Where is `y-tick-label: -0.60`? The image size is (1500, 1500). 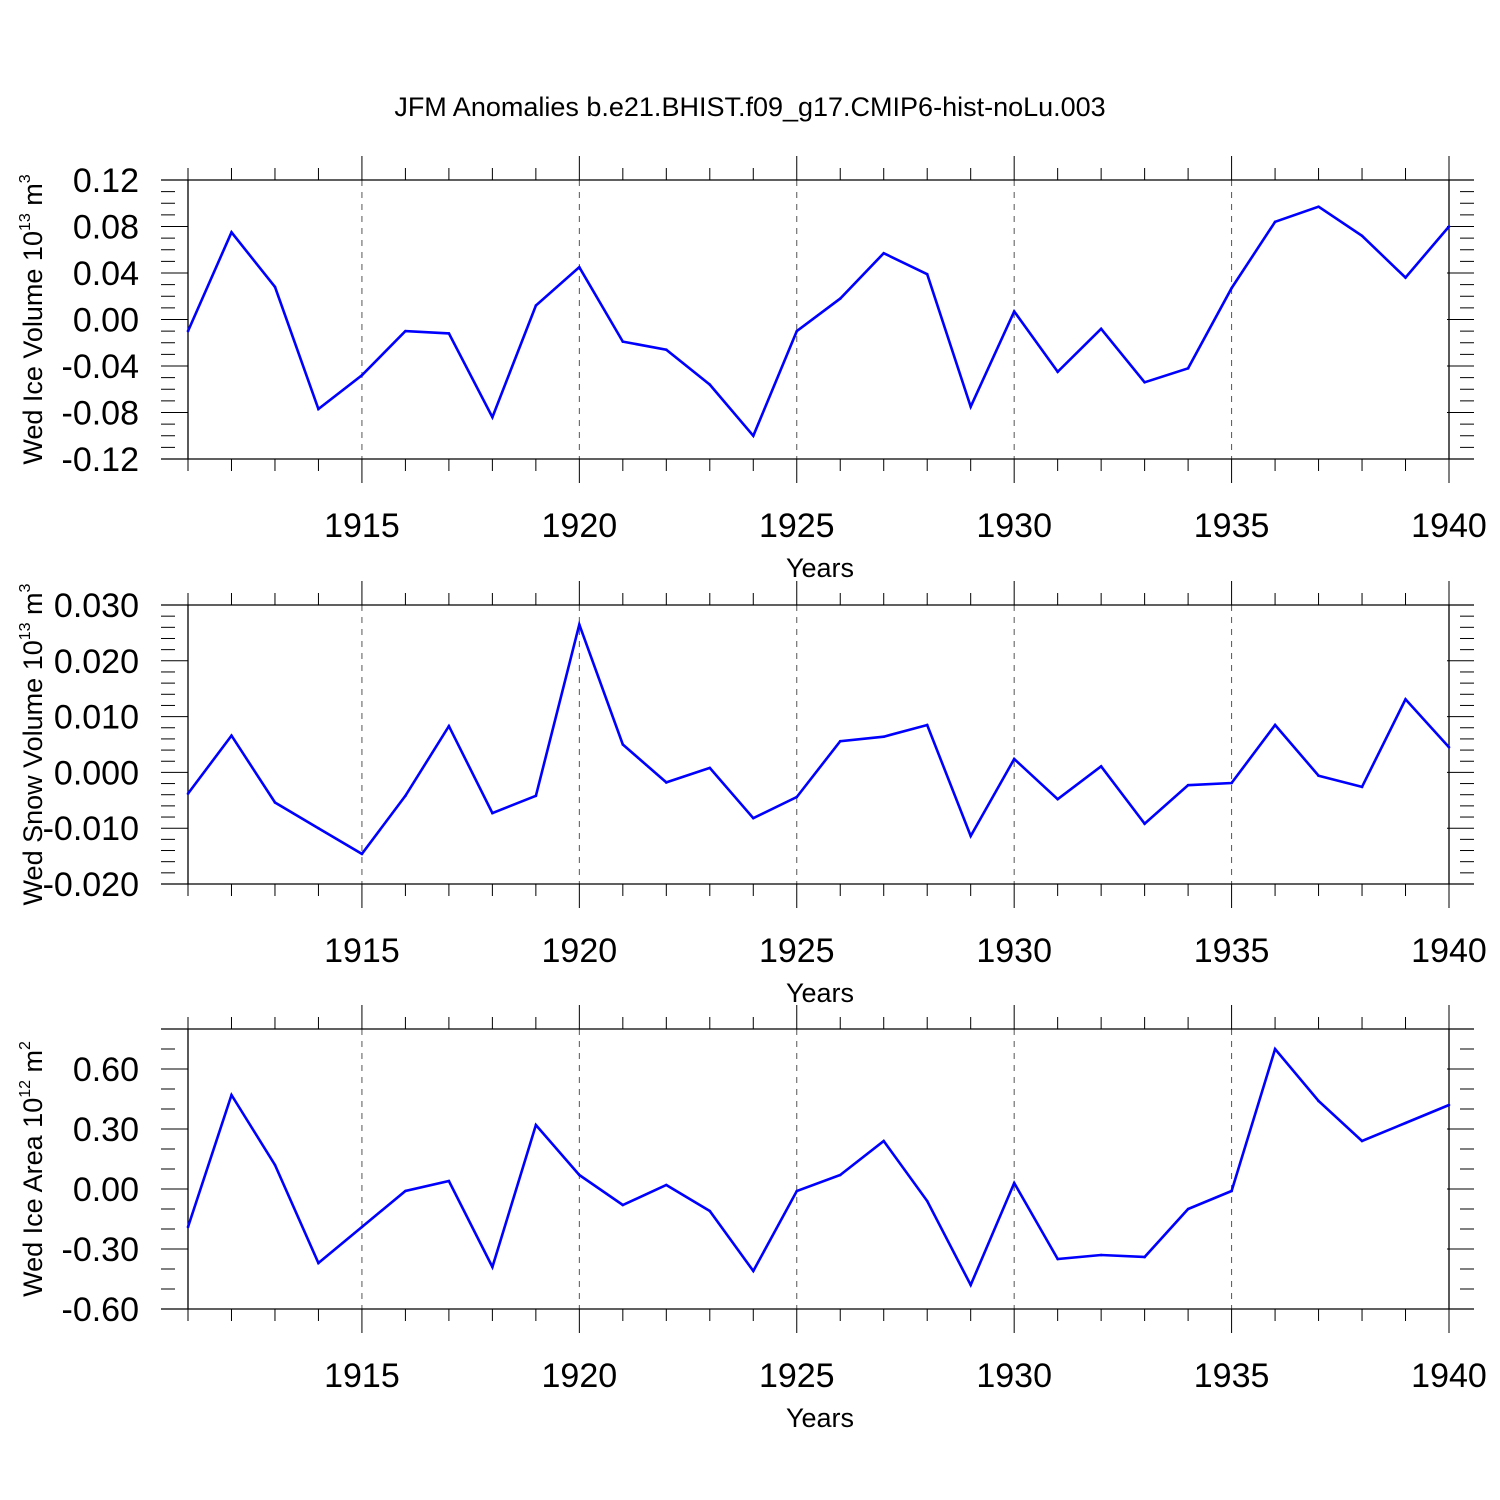 y-tick-label: -0.60 is located at coordinates (101, 1310).